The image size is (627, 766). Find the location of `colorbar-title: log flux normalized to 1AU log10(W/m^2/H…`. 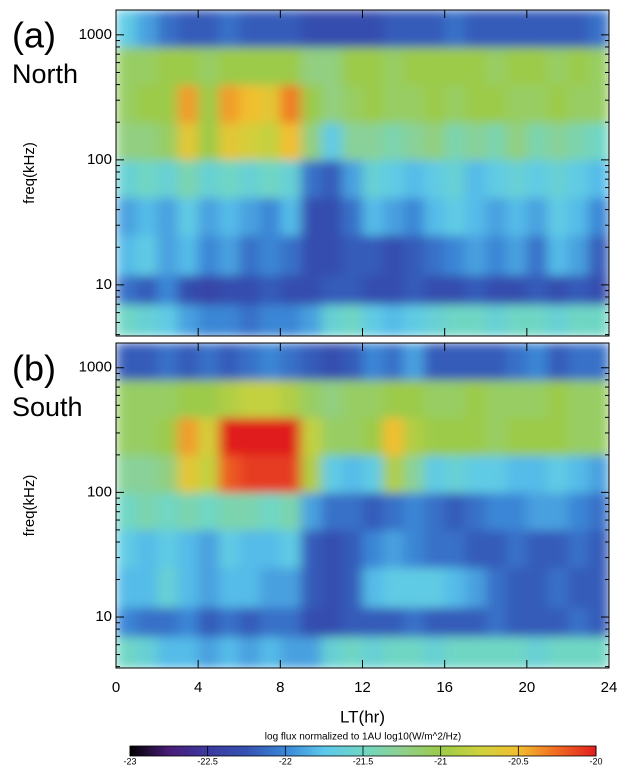

colorbar-title: log flux normalized to 1AU log10(W/m^2/H… is located at coordinates (363, 737).